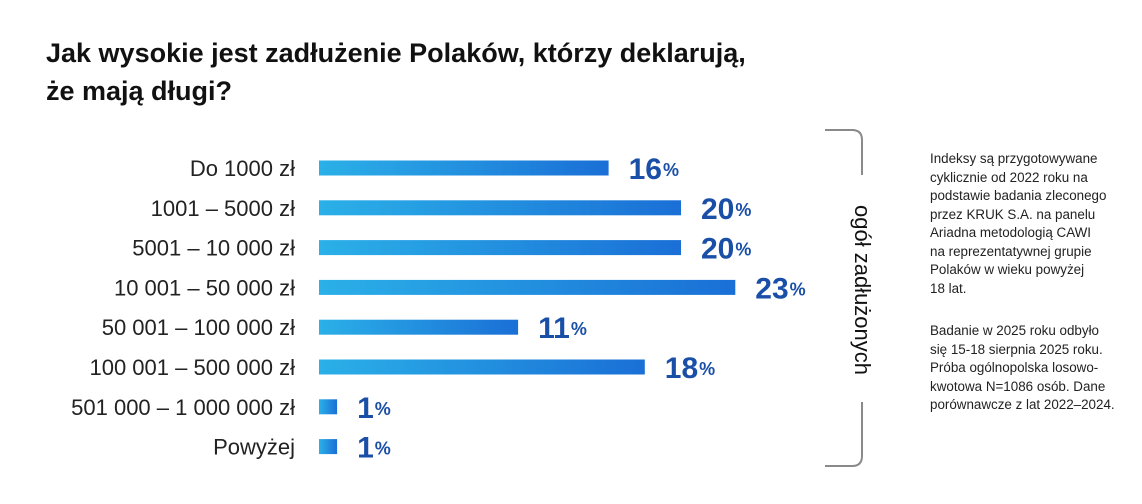 Image resolution: width=1142 pixels, height=504 pixels. Describe the element at coordinates (242, 168) in the screenshot. I see `category-label: Do 1000 zł` at that location.